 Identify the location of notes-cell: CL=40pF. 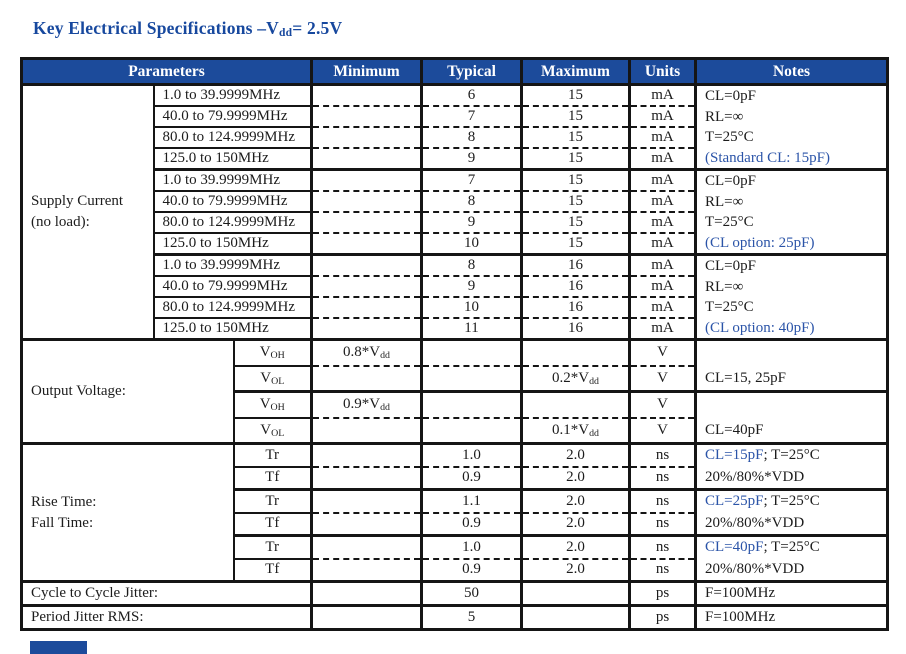
(791, 417).